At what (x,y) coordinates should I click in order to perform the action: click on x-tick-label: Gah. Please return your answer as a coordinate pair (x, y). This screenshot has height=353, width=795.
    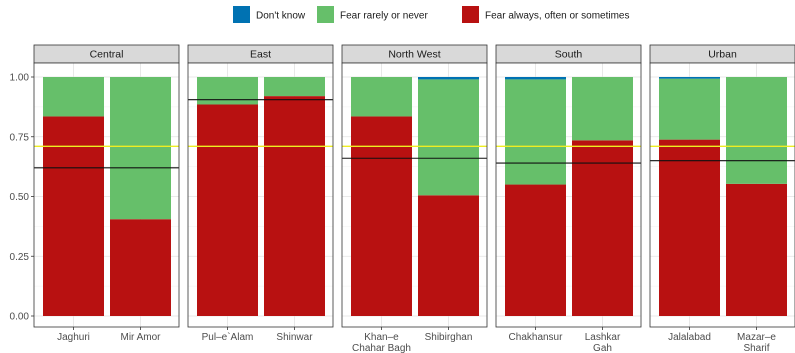
    Looking at the image, I should click on (602, 348).